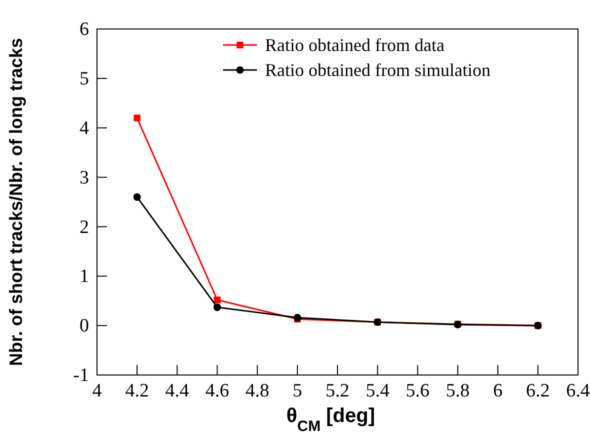 The width and height of the screenshot is (590, 434). I want to click on x-tick-label: 4.4, so click(177, 391).